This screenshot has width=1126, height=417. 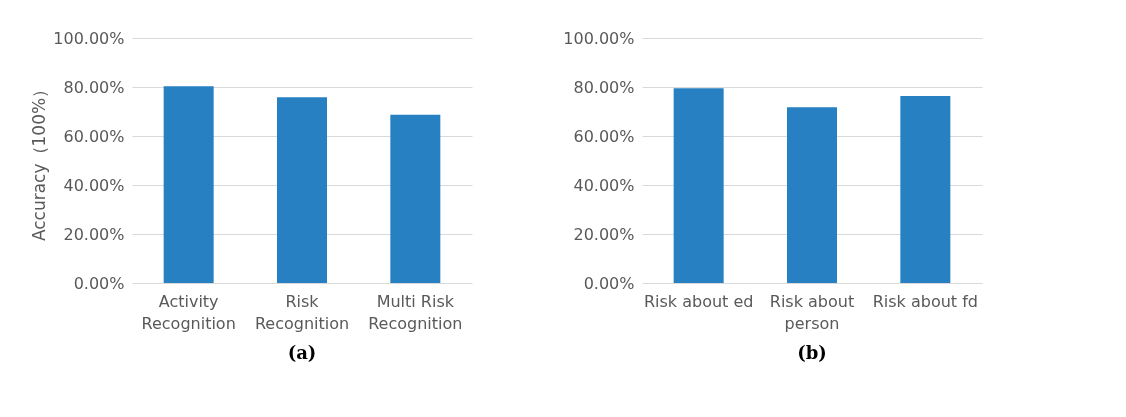 I want to click on x-tick-label: Risk Recognition, so click(x=302, y=312).